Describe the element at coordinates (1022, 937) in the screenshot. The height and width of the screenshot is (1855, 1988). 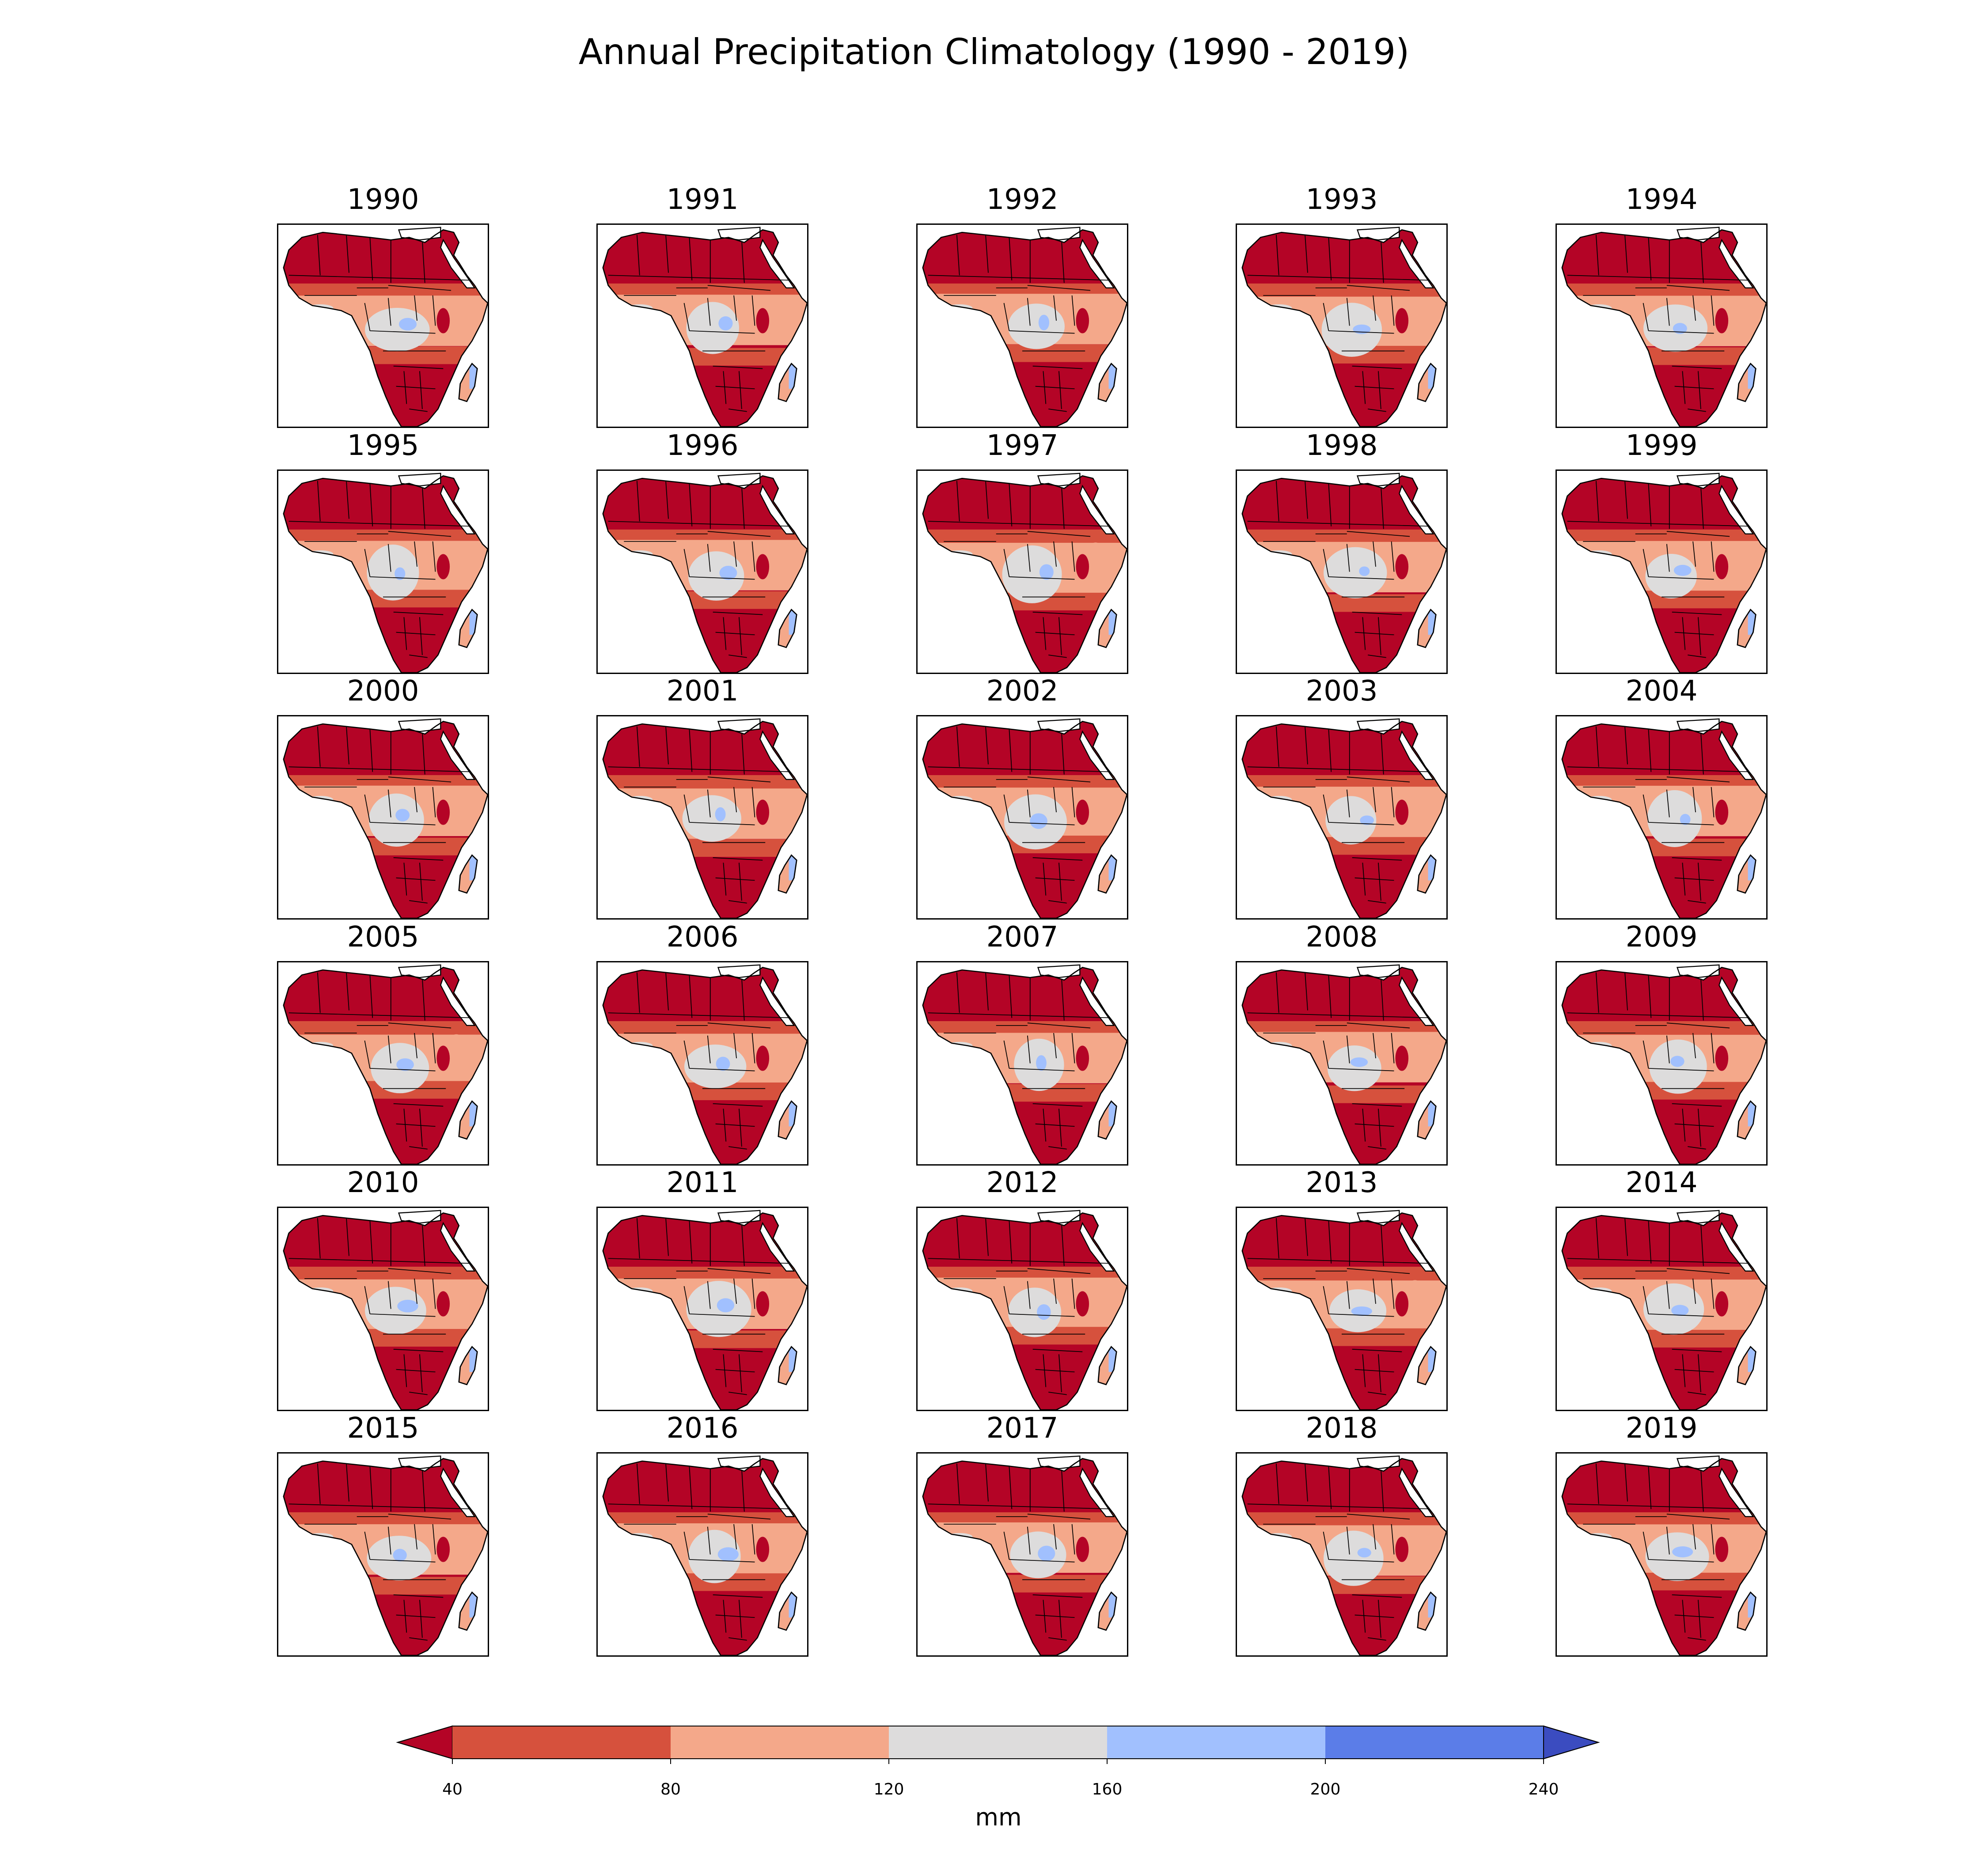
I see `panel-title: 2007` at that location.